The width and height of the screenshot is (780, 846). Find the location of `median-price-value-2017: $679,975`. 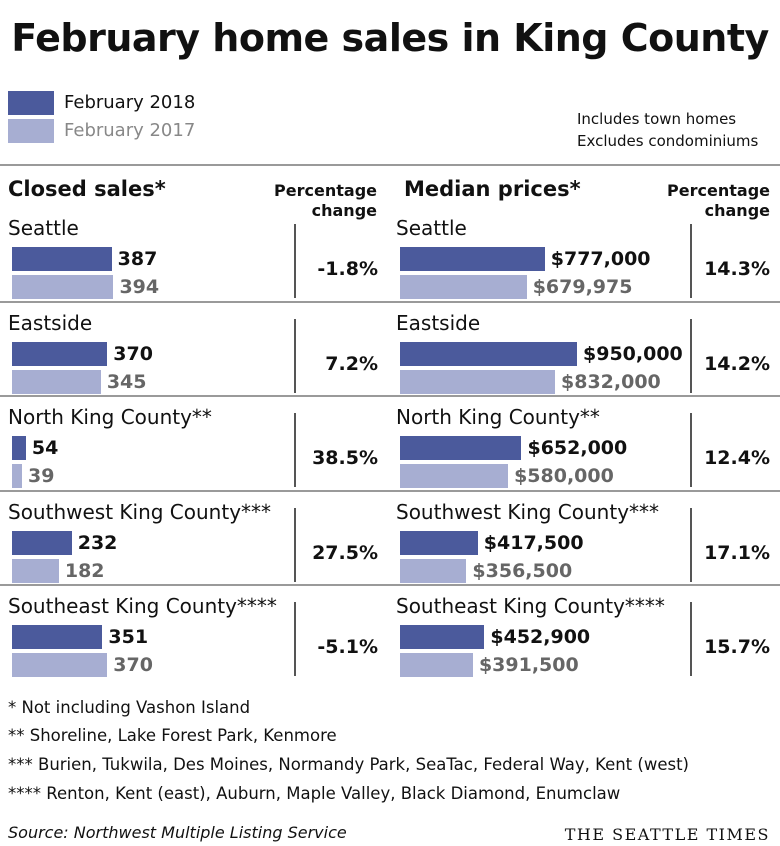

median-price-value-2017: $679,975 is located at coordinates (582, 287).